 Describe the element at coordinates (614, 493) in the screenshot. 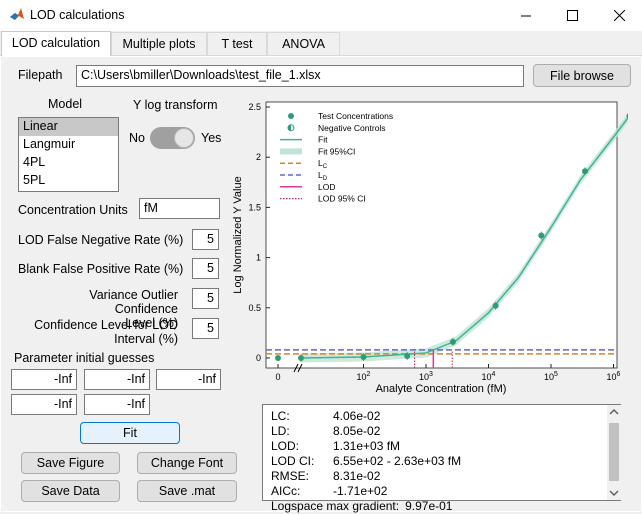

I see `scroll-down-icon` at that location.